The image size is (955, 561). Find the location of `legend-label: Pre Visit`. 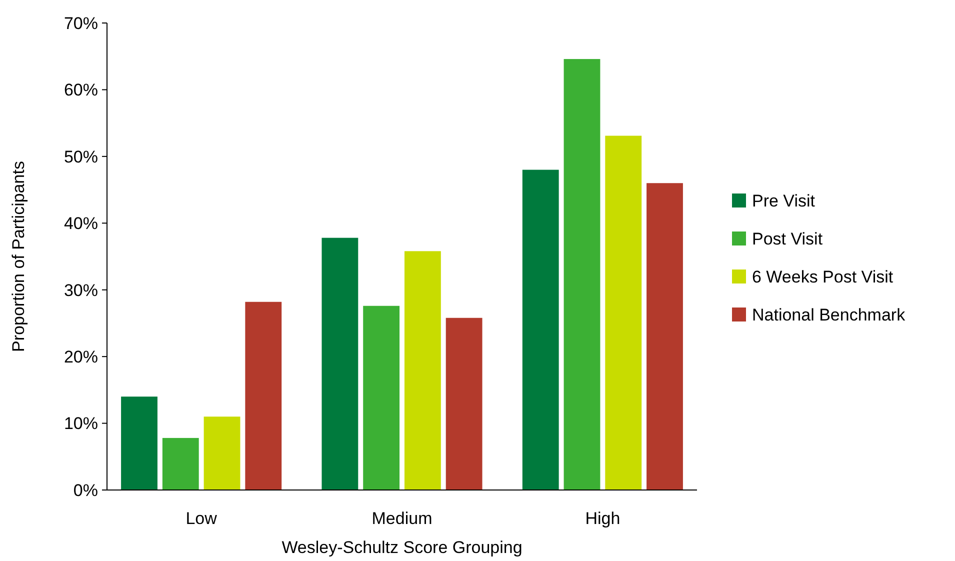

legend-label: Pre Visit is located at coordinates (784, 200).